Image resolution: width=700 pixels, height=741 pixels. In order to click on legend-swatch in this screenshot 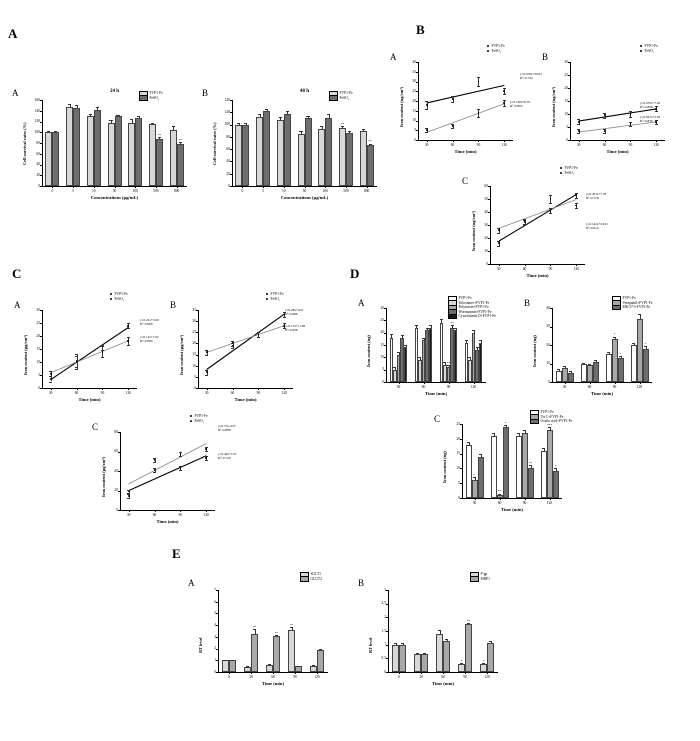, I will do `click(474, 579)`.